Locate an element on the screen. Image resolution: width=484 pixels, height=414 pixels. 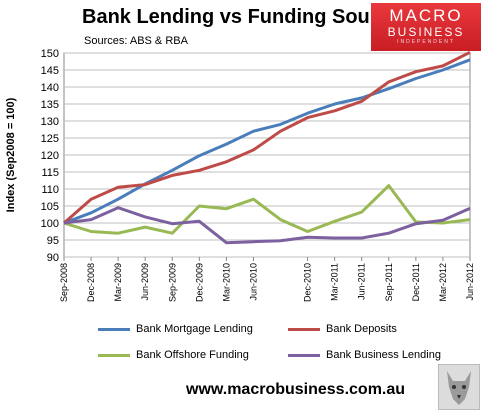
logo-line-tagline: INDEPENDENT is located at coordinates (426, 42).